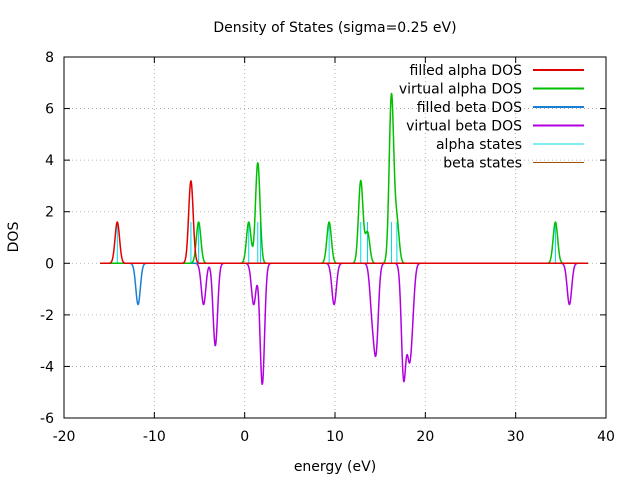 Image resolution: width=640 pixels, height=480 pixels. I want to click on y-tick-label: -2, so click(47, 316).